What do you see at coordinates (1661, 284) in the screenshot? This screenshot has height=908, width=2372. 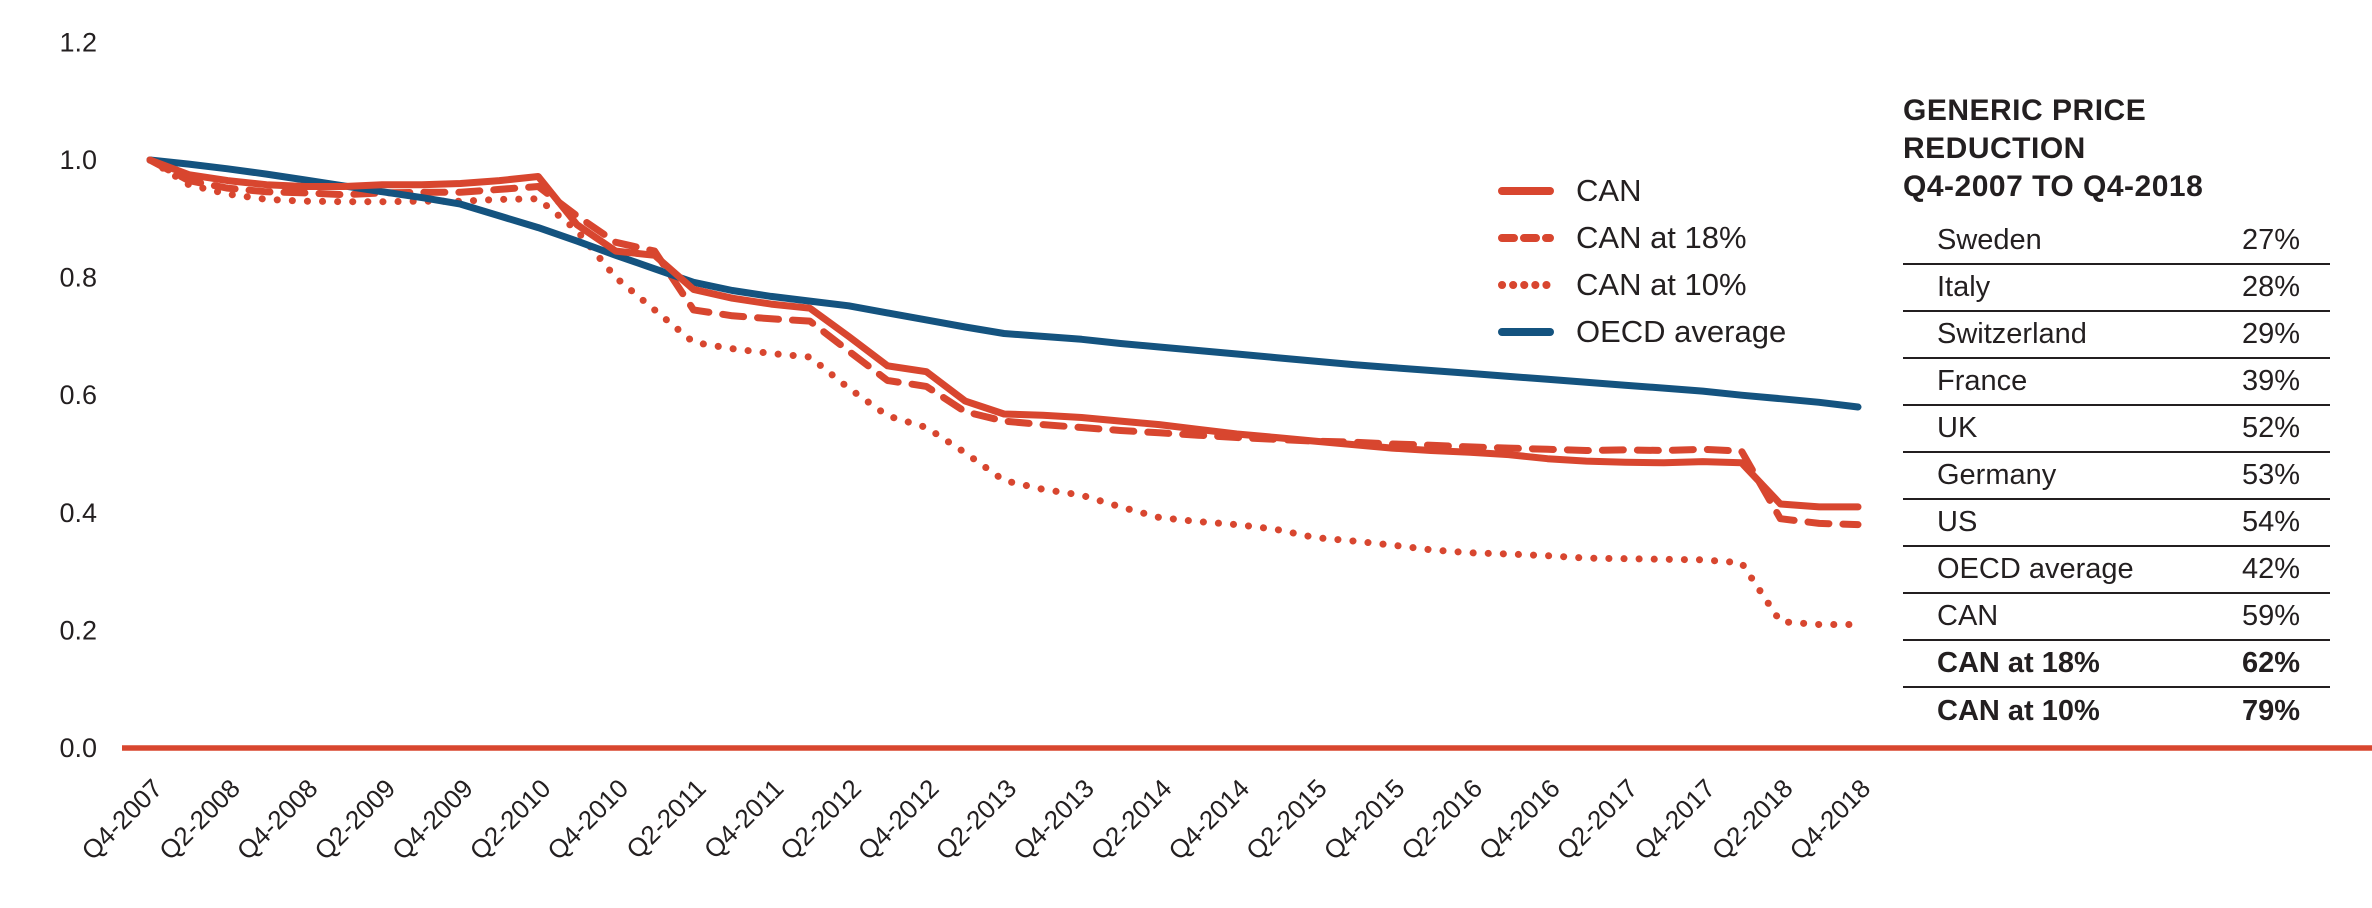 I see `legend-label: CAN at 10%` at bounding box center [1661, 284].